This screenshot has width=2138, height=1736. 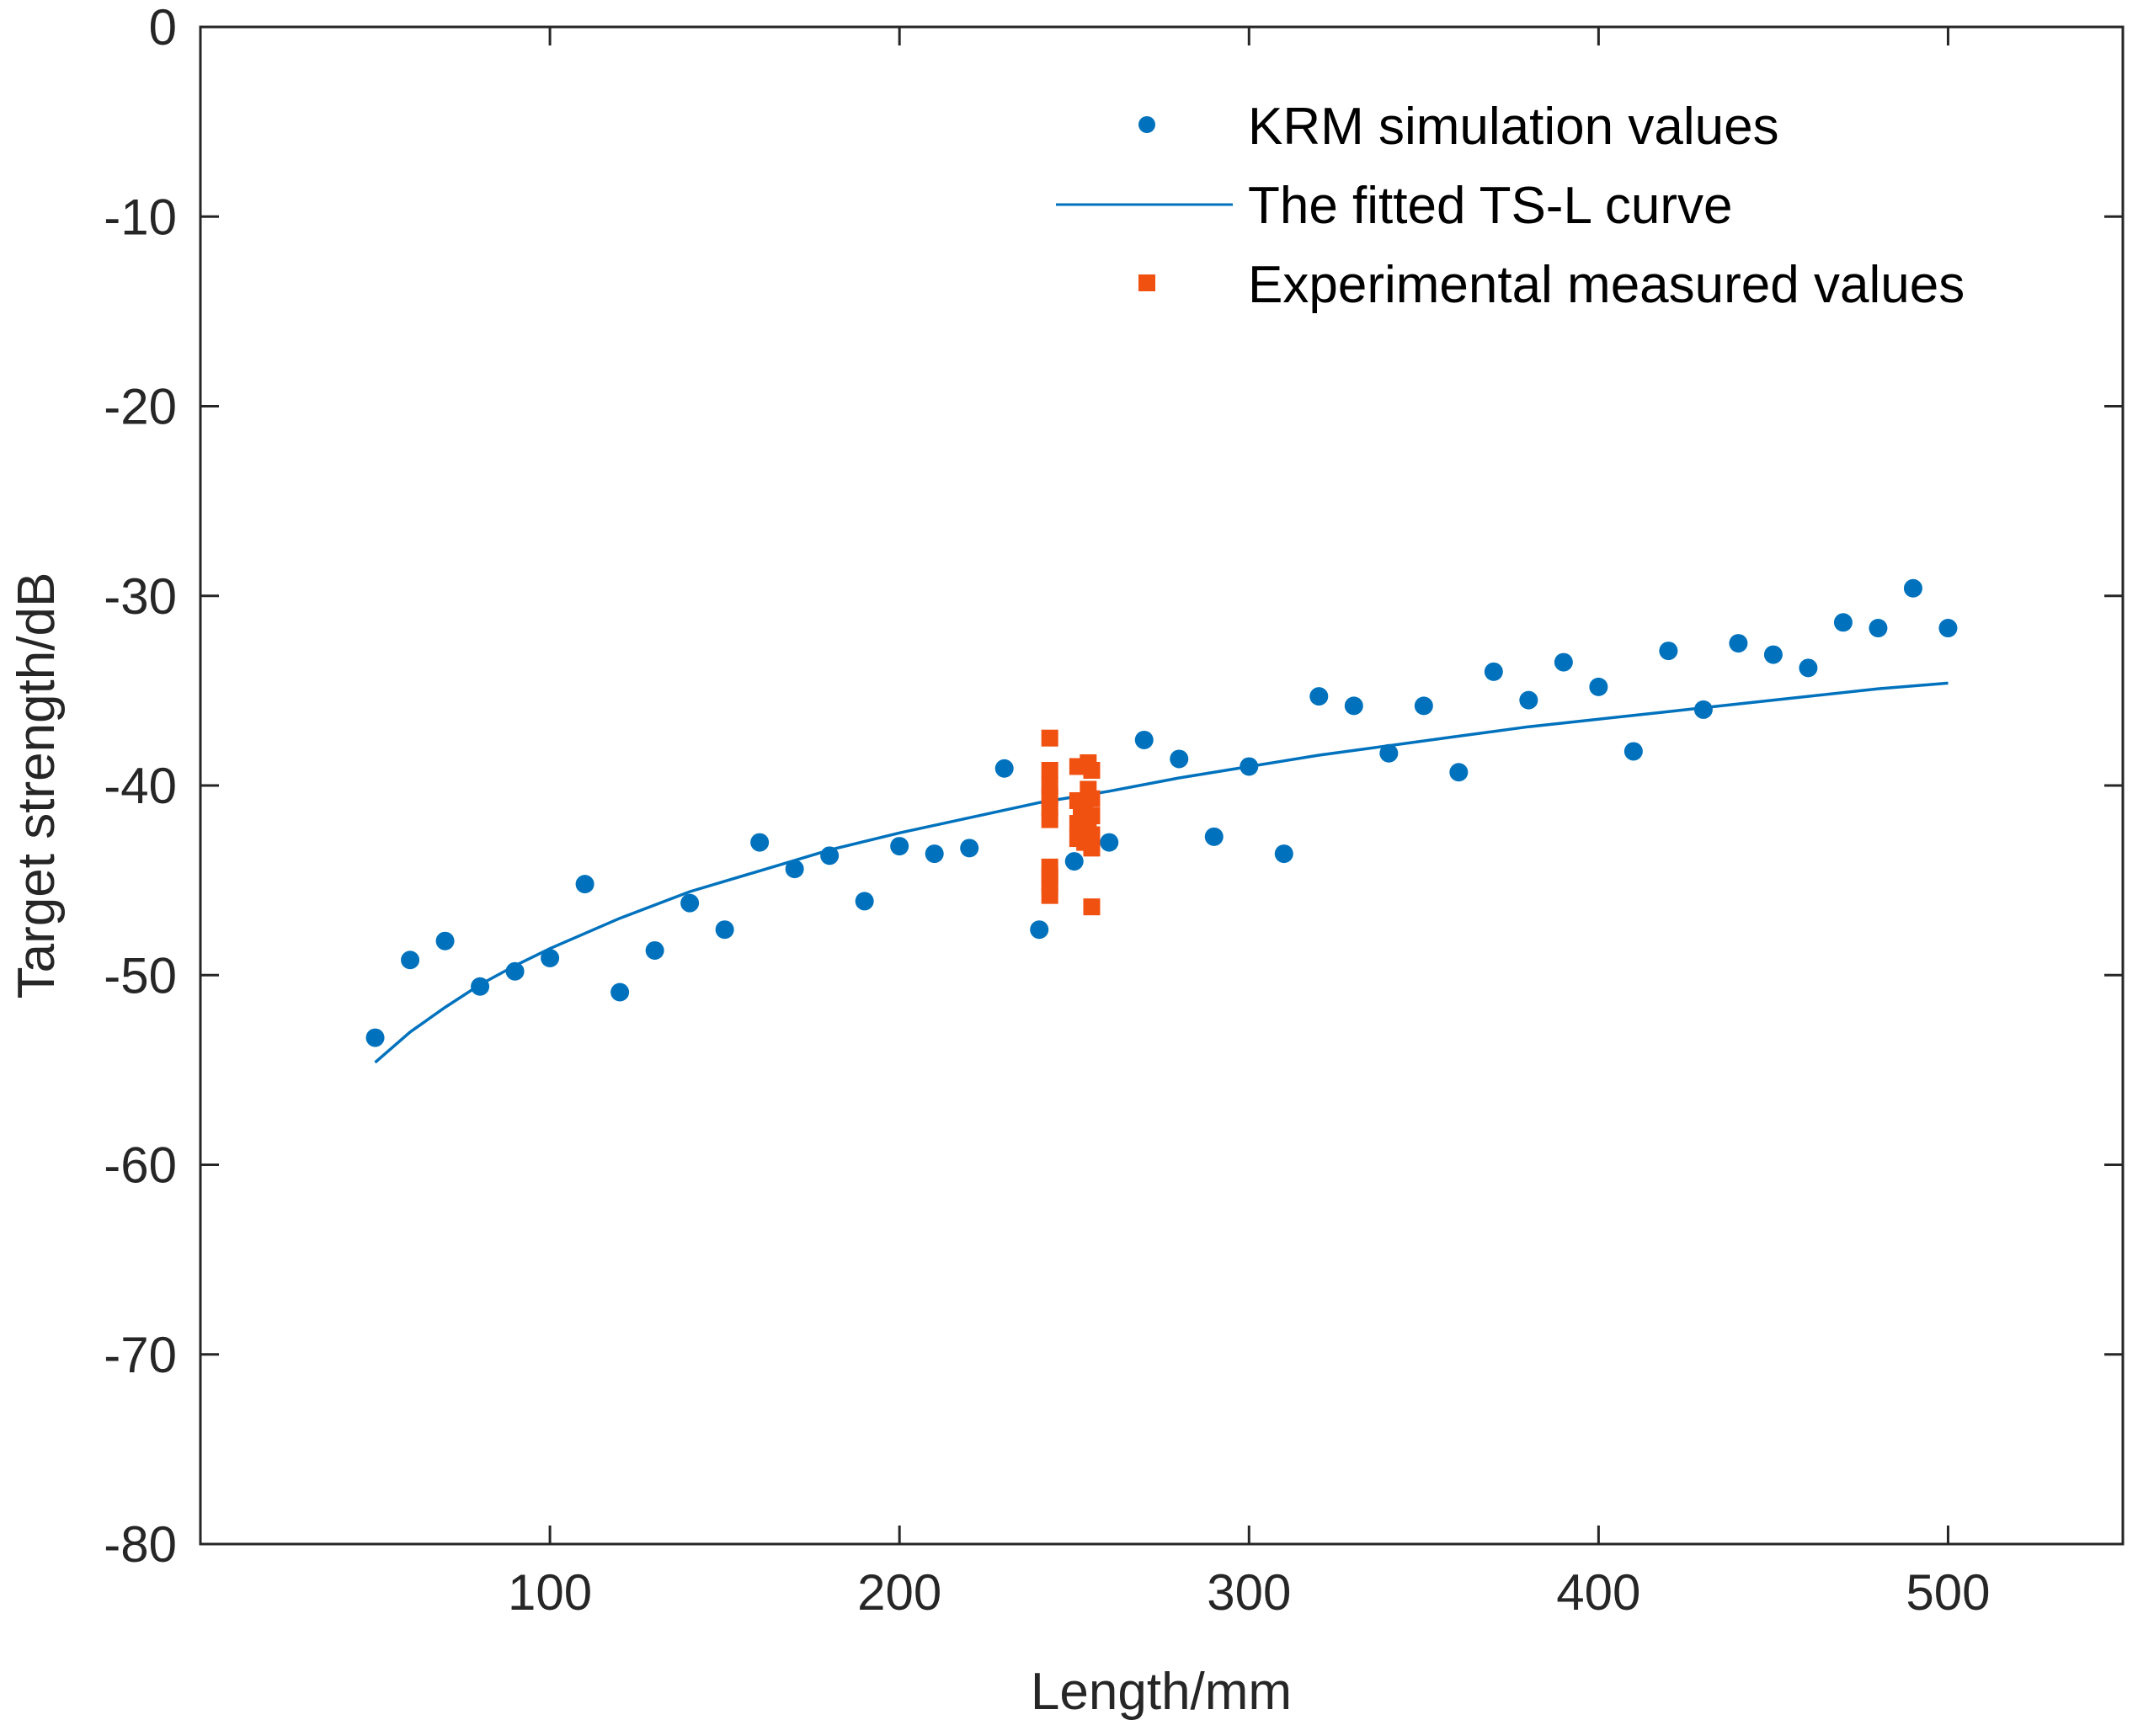 What do you see at coordinates (1146, 124) in the screenshot?
I see `legend-marker-simulation` at bounding box center [1146, 124].